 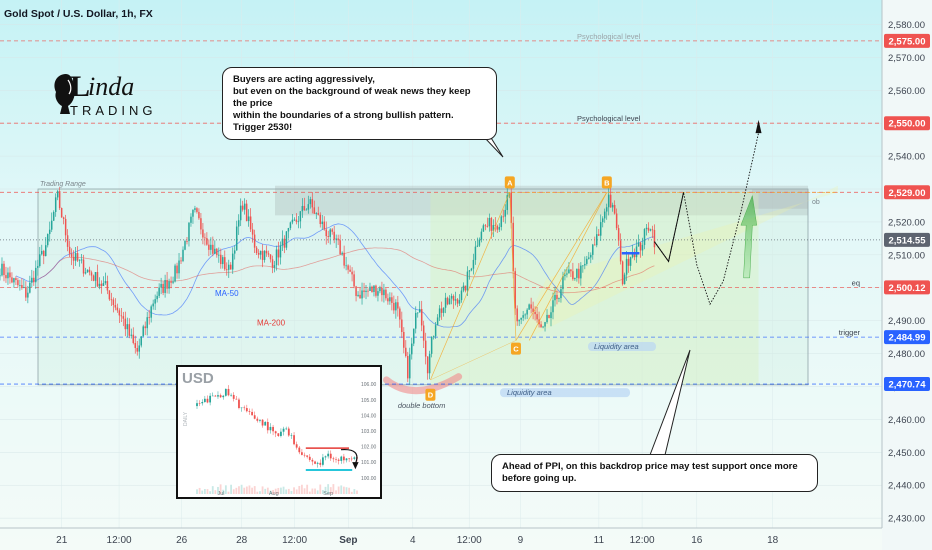 I want to click on y-tick-label: 2,580.00, so click(x=906, y=25).